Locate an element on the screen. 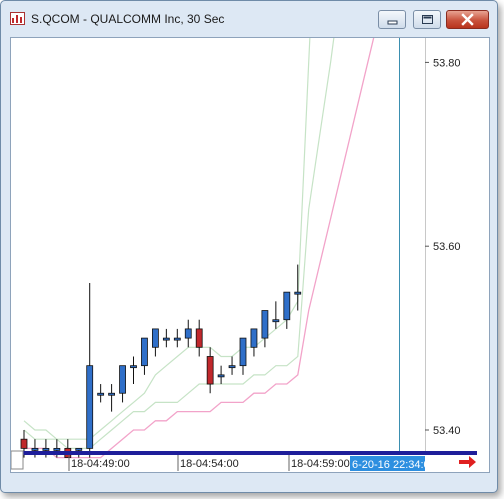 Image resolution: width=504 pixels, height=499 pixels. x-tick-label: 18-04:54:00 is located at coordinates (209, 464).